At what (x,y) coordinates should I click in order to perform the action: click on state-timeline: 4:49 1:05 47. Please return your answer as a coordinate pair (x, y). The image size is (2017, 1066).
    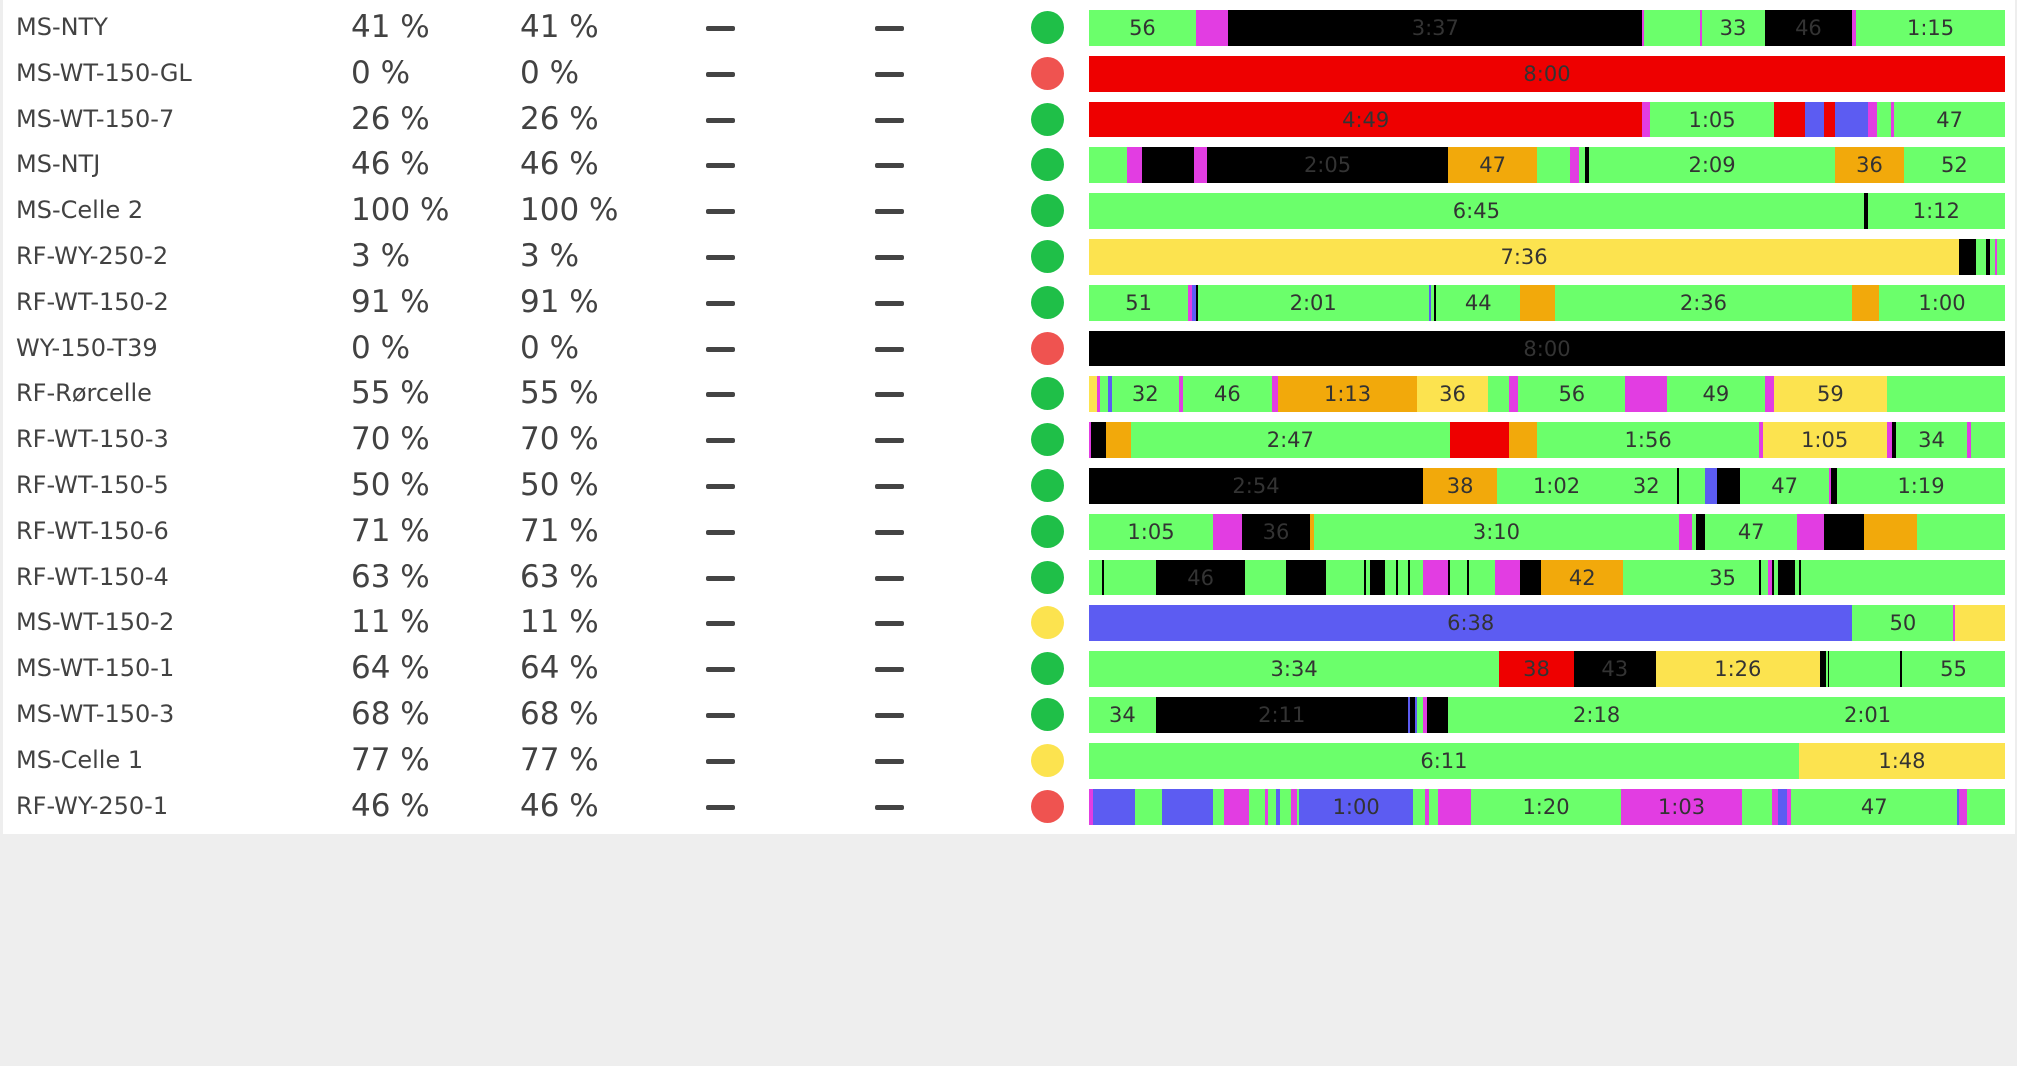
    Looking at the image, I should click on (1547, 119).